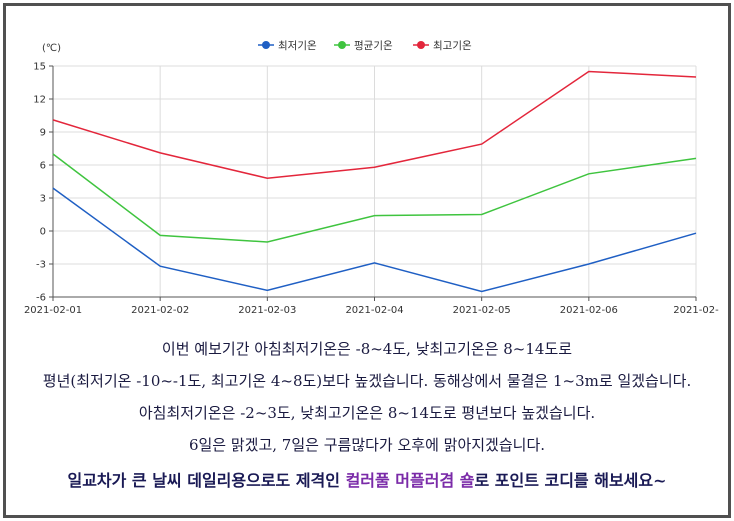 The height and width of the screenshot is (521, 734). What do you see at coordinates (43, 232) in the screenshot?
I see `y-tick-label: 0` at bounding box center [43, 232].